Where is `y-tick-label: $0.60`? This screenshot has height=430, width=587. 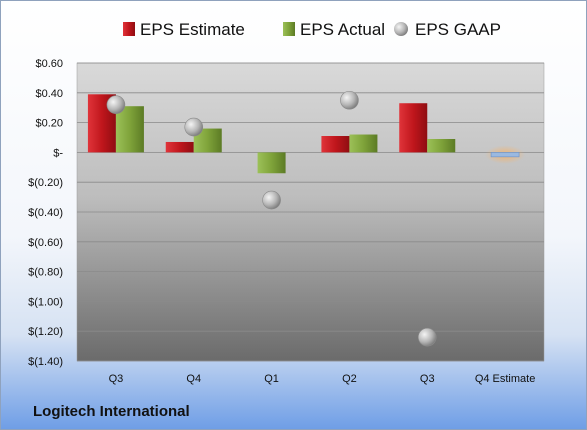 y-tick-label: $0.60 is located at coordinates (49, 64).